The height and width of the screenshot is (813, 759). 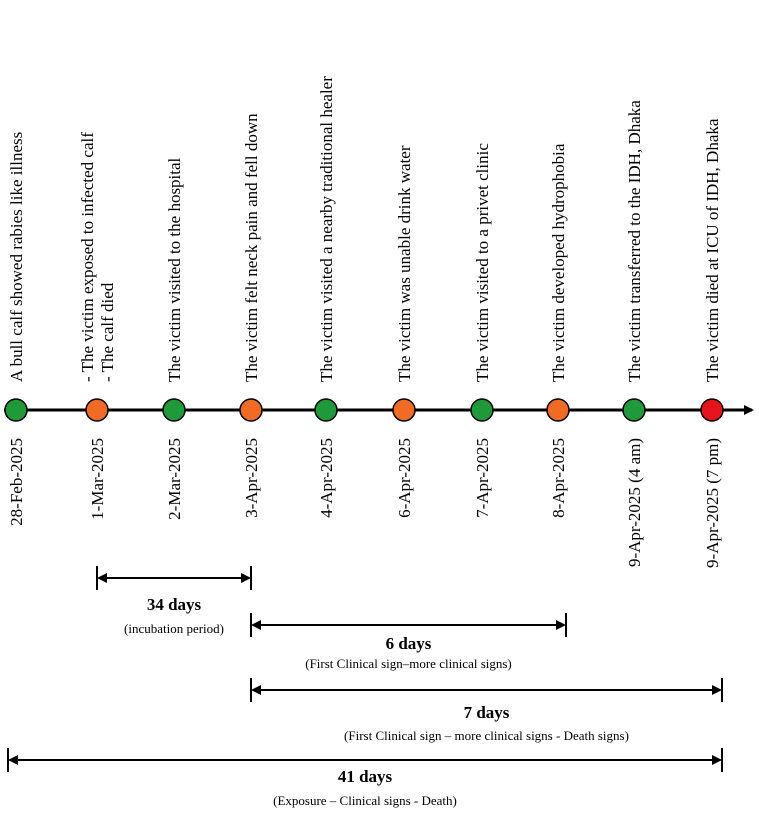 I want to click on span-duration: 41 days, so click(x=365, y=776).